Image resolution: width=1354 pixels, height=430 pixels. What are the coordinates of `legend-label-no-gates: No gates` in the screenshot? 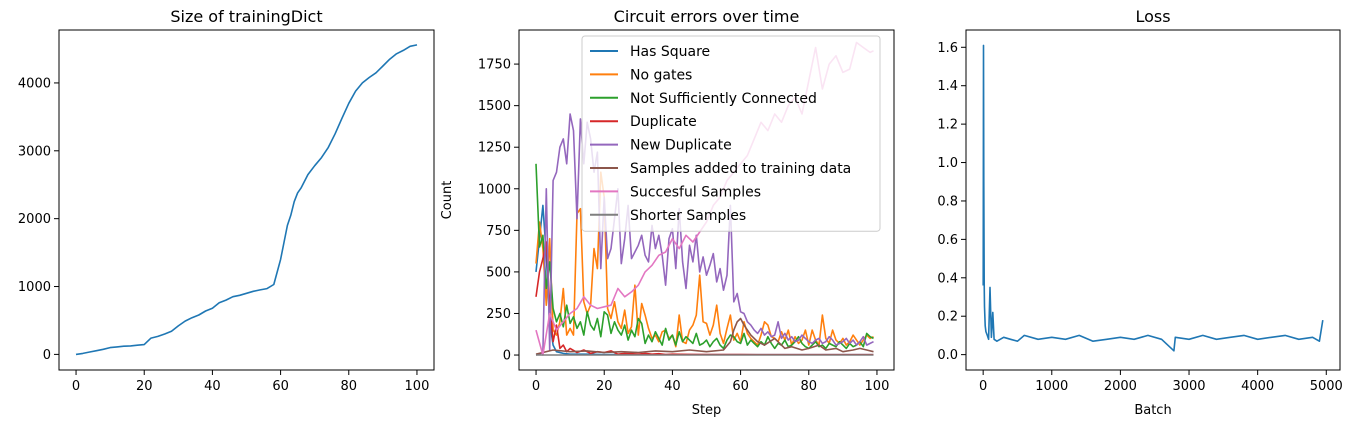 It's located at (661, 75).